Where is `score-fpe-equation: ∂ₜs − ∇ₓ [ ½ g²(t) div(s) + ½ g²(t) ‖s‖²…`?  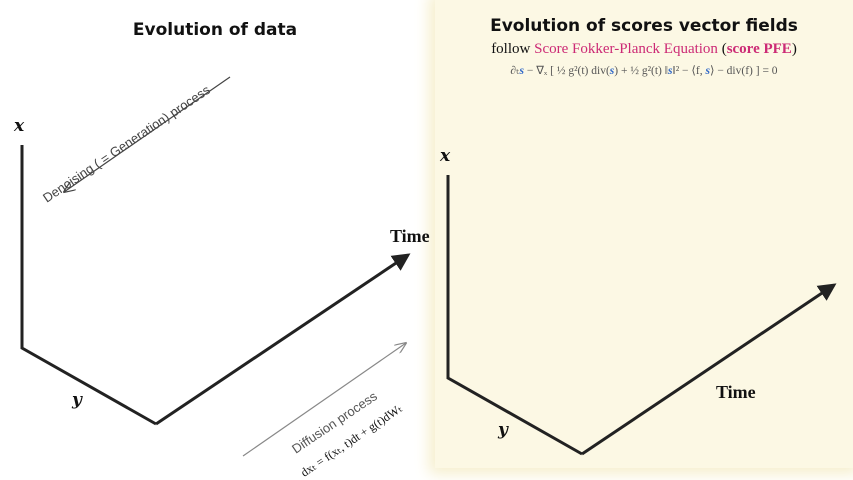
score-fpe-equation: ∂ₜs − ∇ₓ [ ½ g²(t) div(s) + ½ g²(t) ‖s‖²… is located at coordinates (644, 70).